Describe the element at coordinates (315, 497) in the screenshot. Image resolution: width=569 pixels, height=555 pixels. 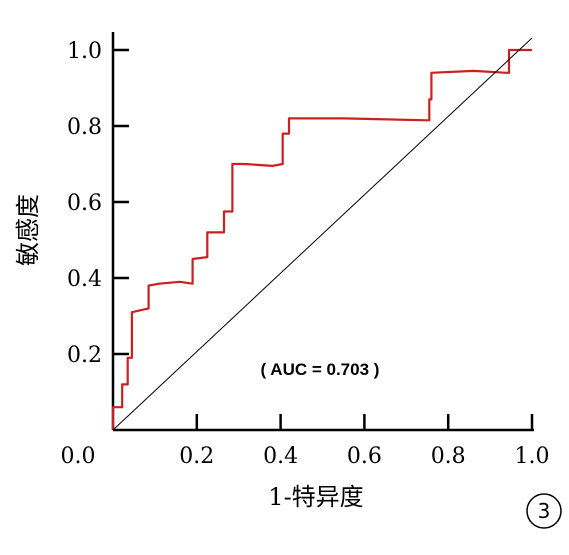
I see `x-axis-title: 1-特异度` at that location.